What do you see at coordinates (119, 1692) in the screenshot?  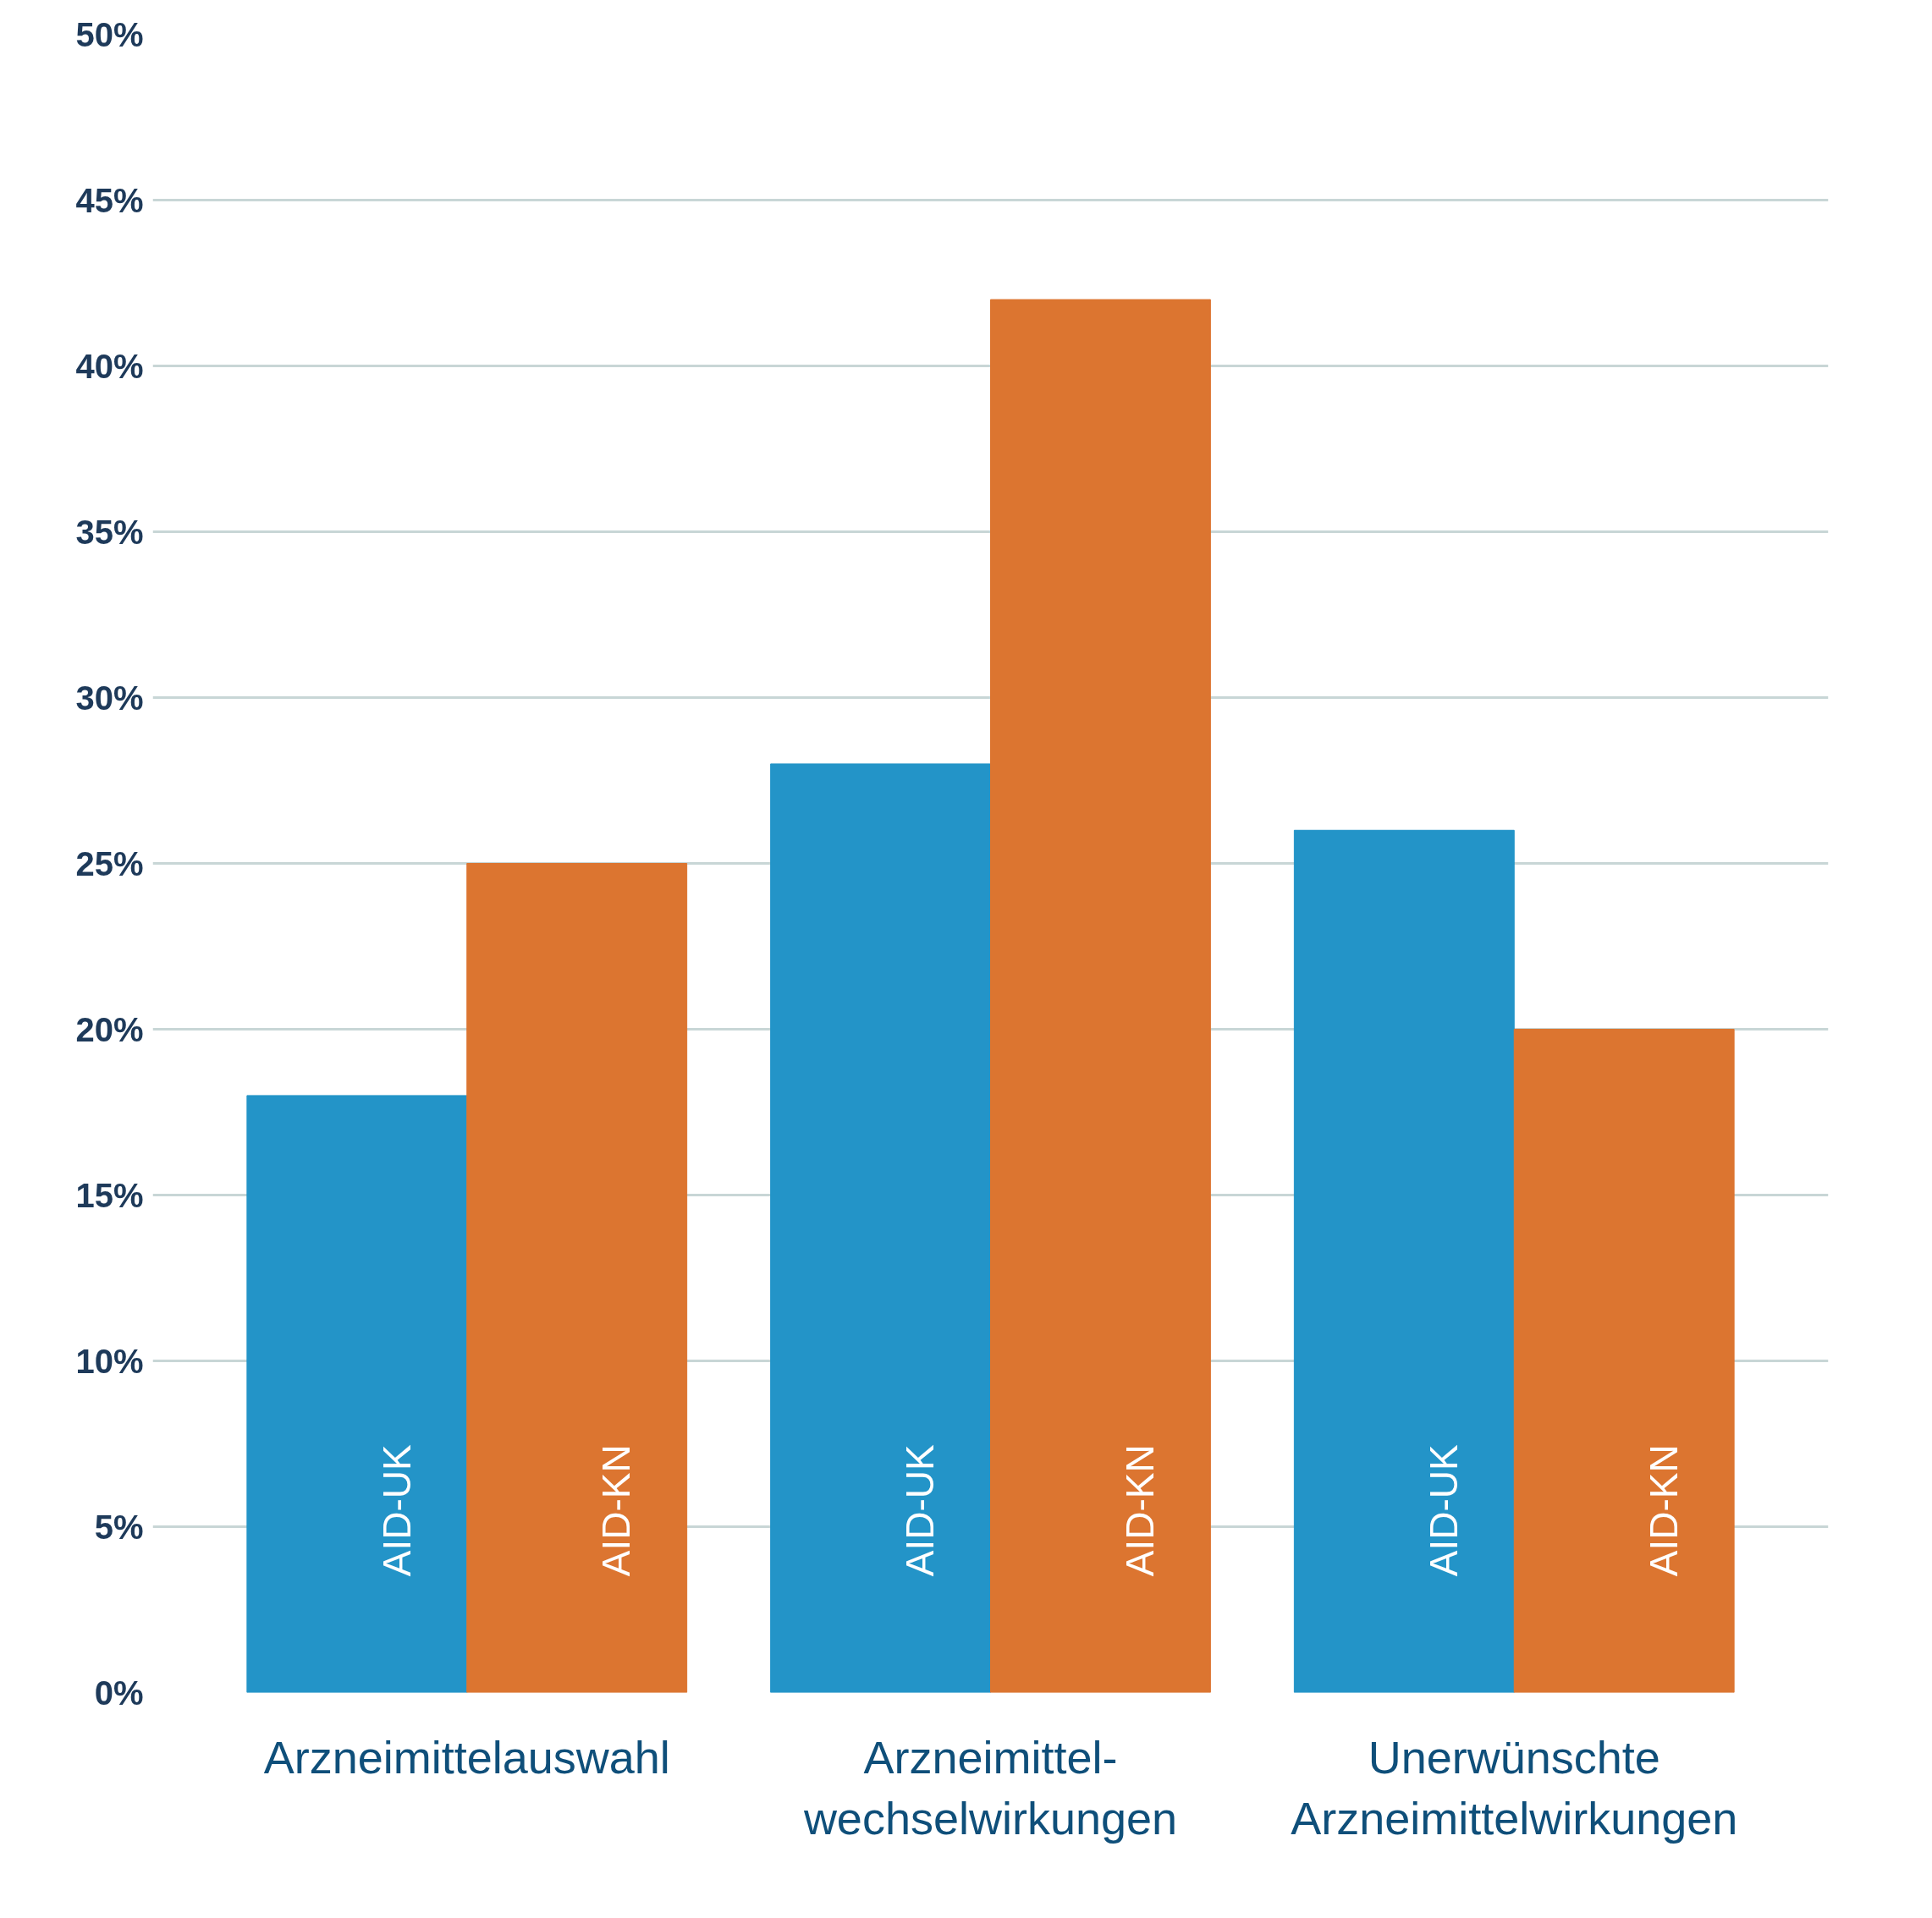 I see `y-tick-label: 0%` at bounding box center [119, 1692].